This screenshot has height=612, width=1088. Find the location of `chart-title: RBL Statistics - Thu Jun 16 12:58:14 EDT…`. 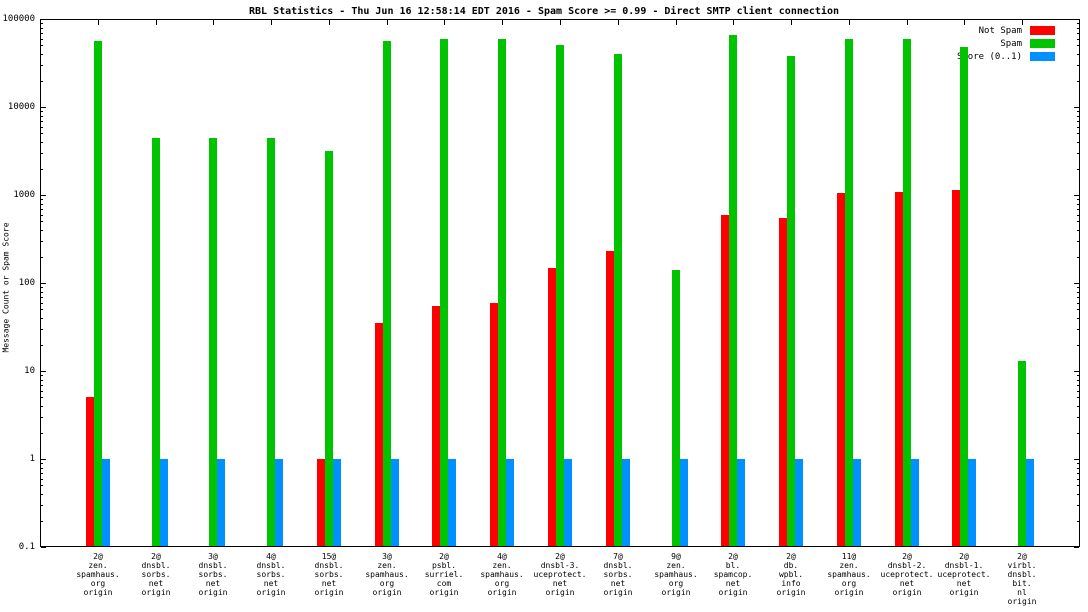

chart-title: RBL Statistics - Thu Jun 16 12:58:14 EDT… is located at coordinates (543, 11).